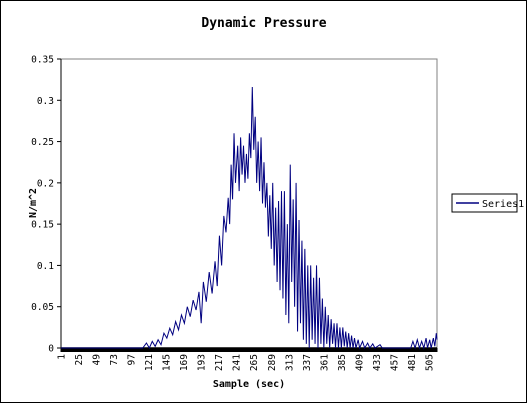 The width and height of the screenshot is (527, 404). Describe the element at coordinates (97, 360) in the screenshot. I see `x-tick-label: 49` at that location.